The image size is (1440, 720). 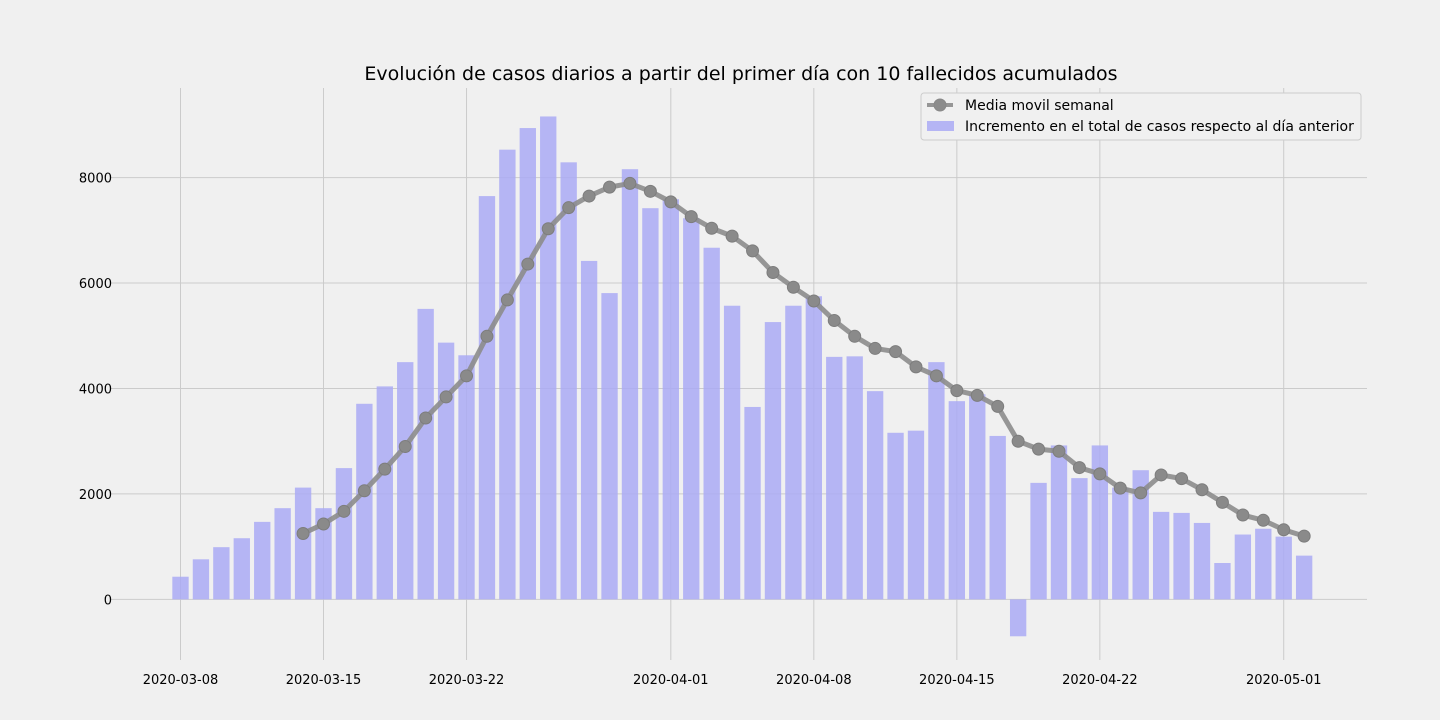 What do you see at coordinates (671, 680) in the screenshot?
I see `x-tick-label: 2020-04-01` at bounding box center [671, 680].